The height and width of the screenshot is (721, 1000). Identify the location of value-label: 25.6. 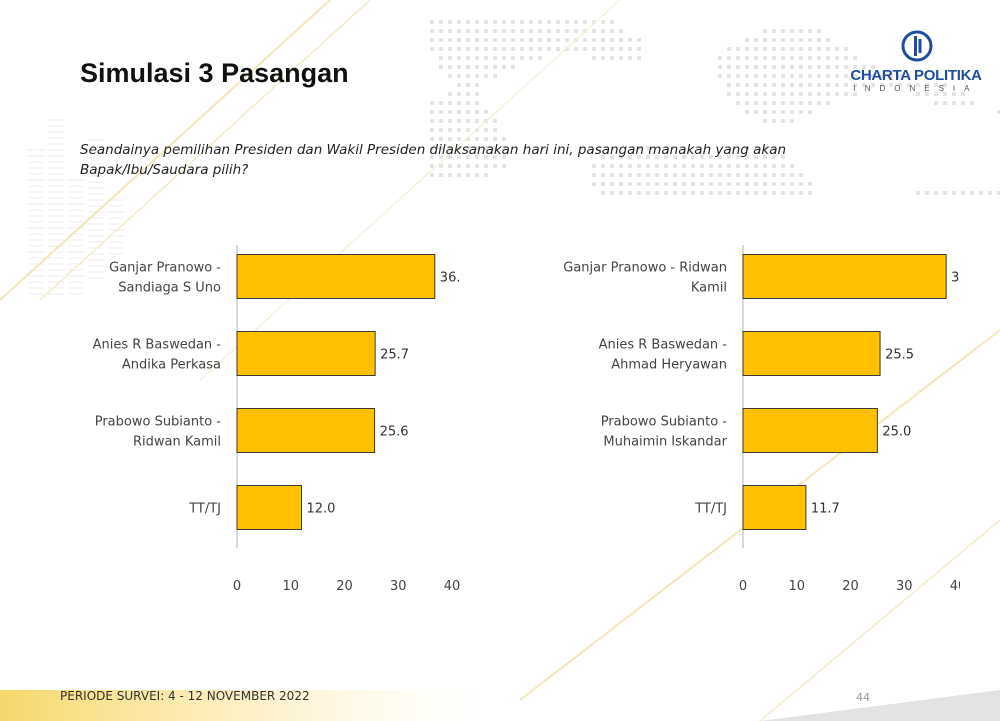
(394, 432).